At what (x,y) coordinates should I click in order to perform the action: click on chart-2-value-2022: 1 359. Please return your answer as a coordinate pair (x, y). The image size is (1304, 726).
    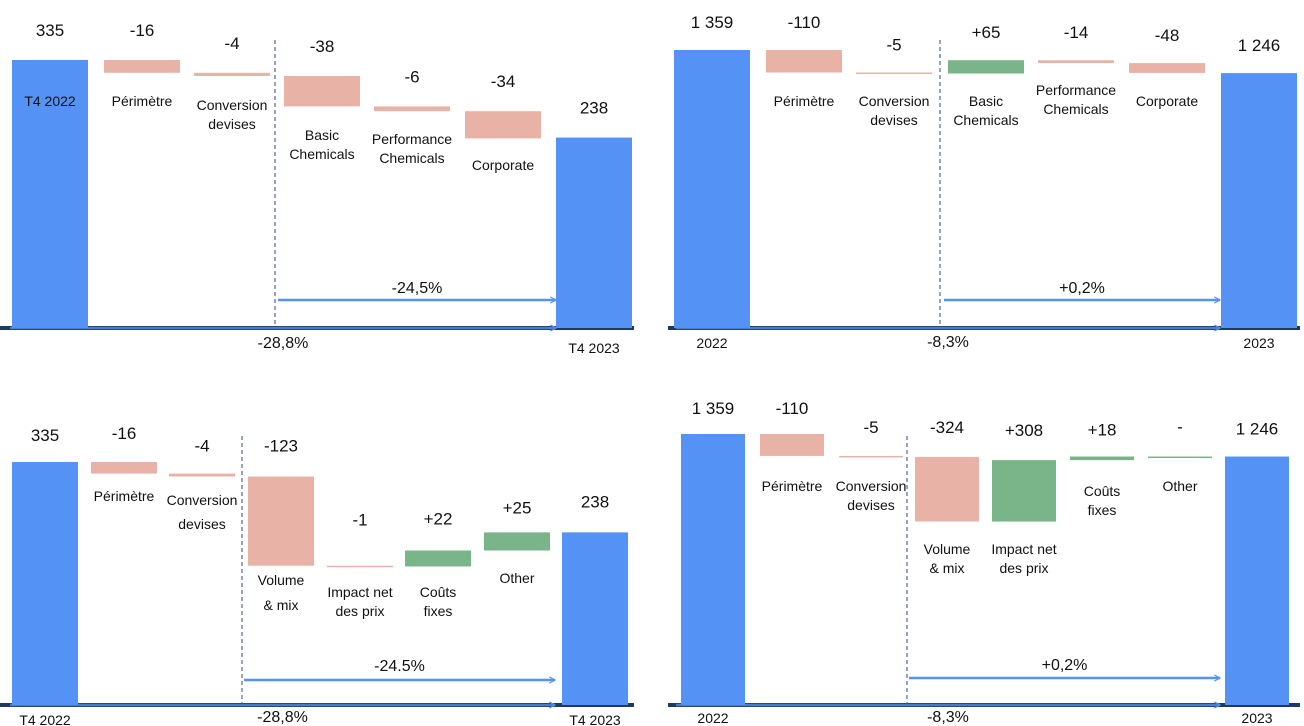
    Looking at the image, I should click on (712, 22).